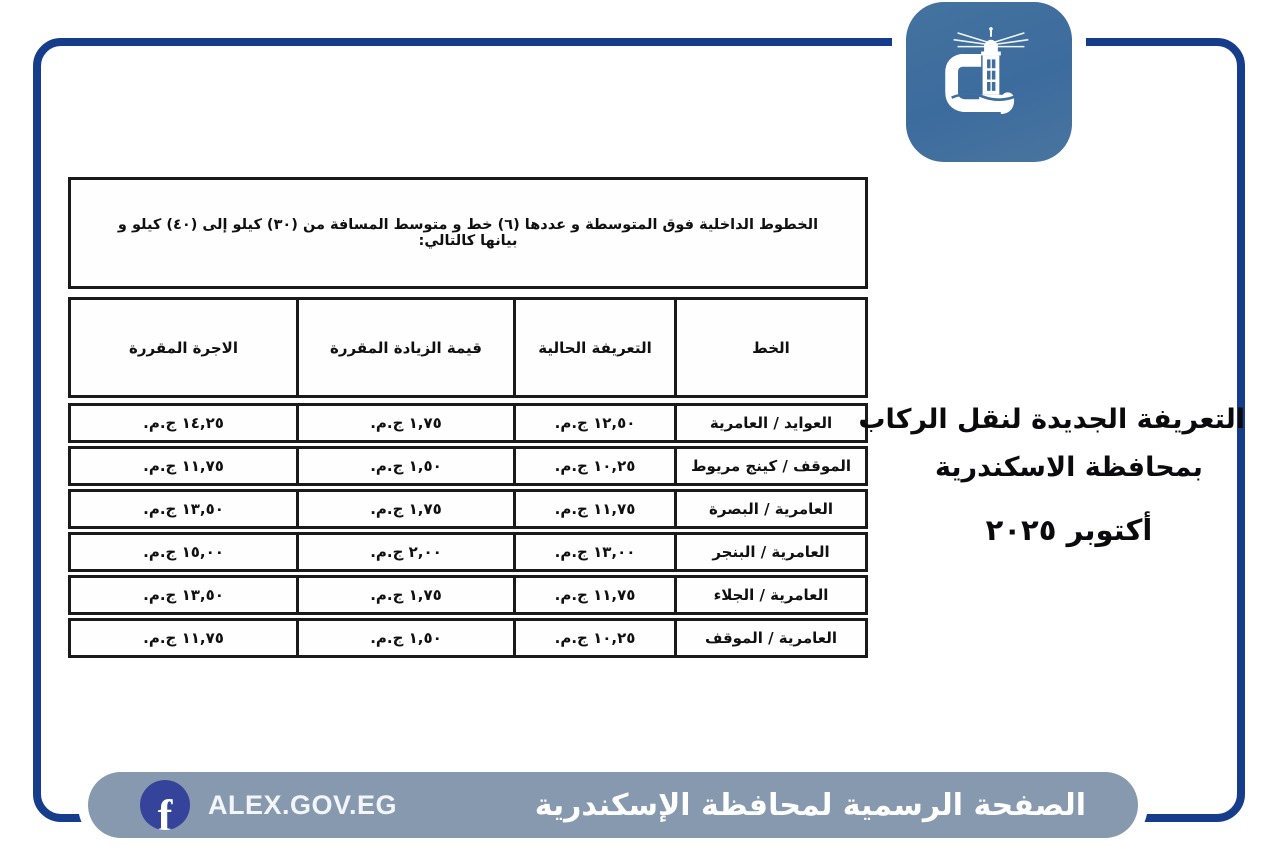 The height and width of the screenshot is (852, 1280). Describe the element at coordinates (810, 805) in the screenshot. I see `official-page-label: الصفحة الرسمية لمحافظة الإسكندرية` at that location.